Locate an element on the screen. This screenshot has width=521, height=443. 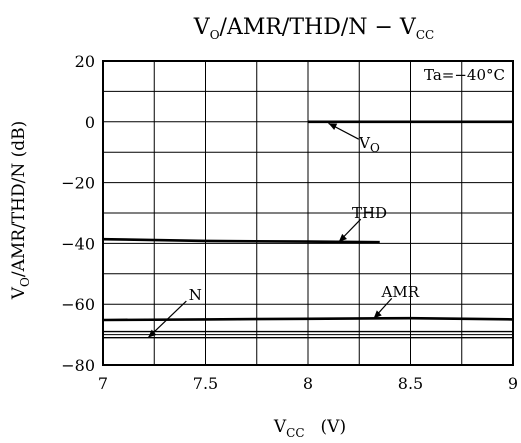
chart-title: VO/AMR/THD/N − VCC is located at coordinates (313, 28).